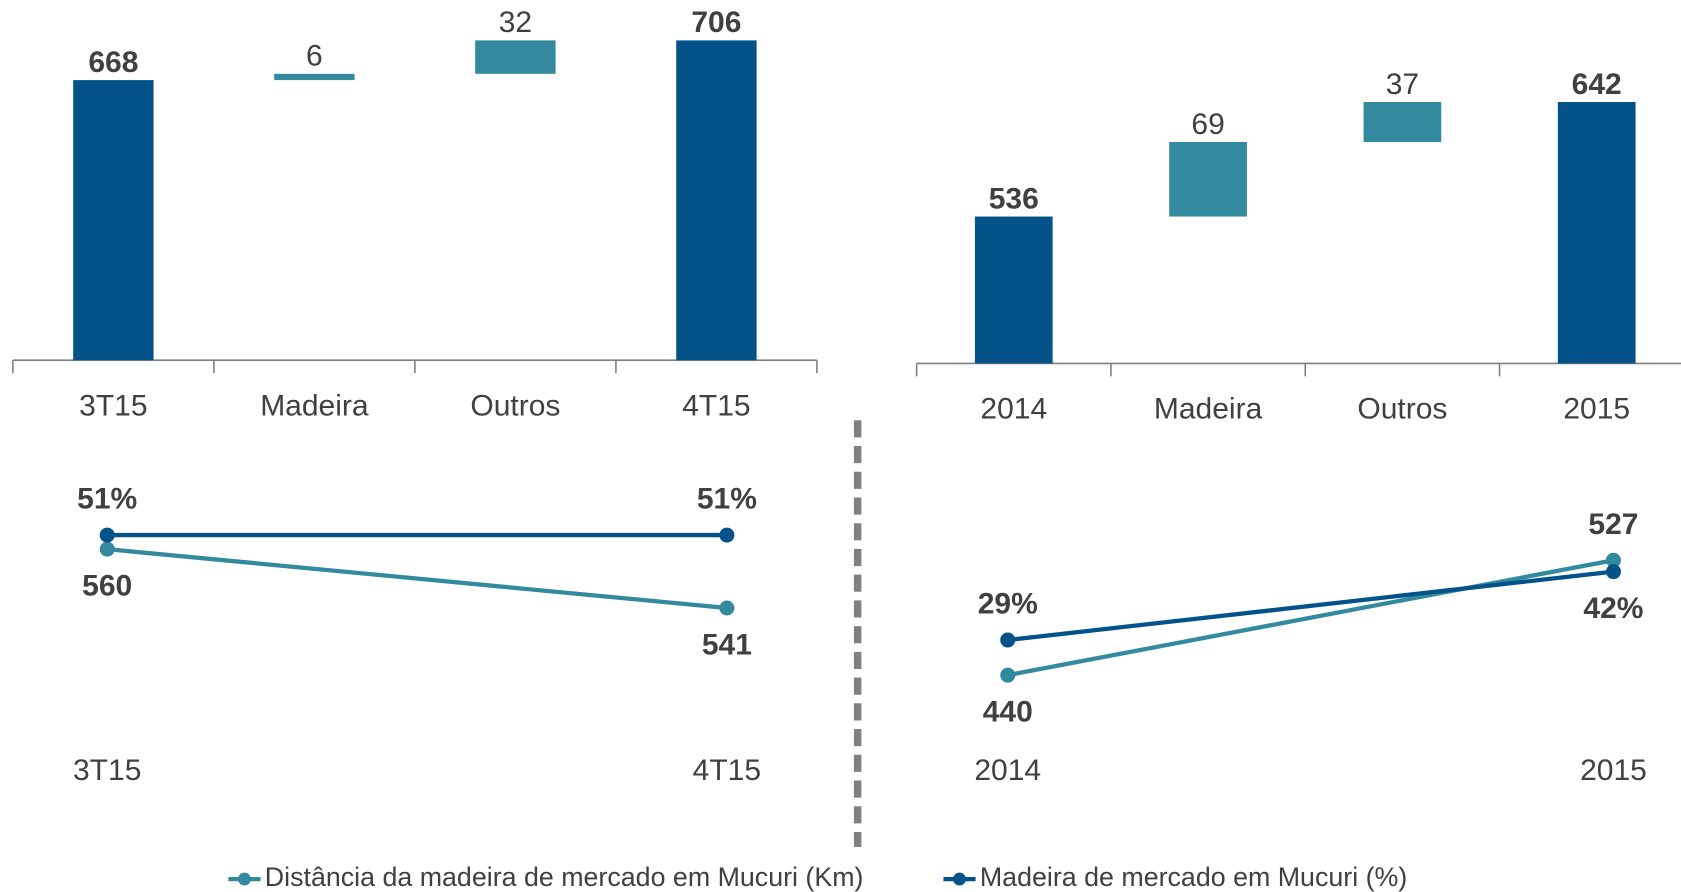  I want to click on legend-label: Madeira de mercado em Mucuri (%), so click(1193, 877).